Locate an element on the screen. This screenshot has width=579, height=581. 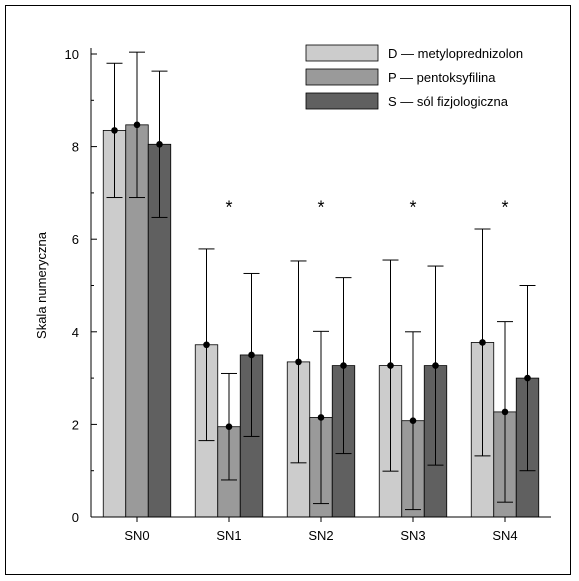
y-tick-label: 6 is located at coordinates (75, 239).